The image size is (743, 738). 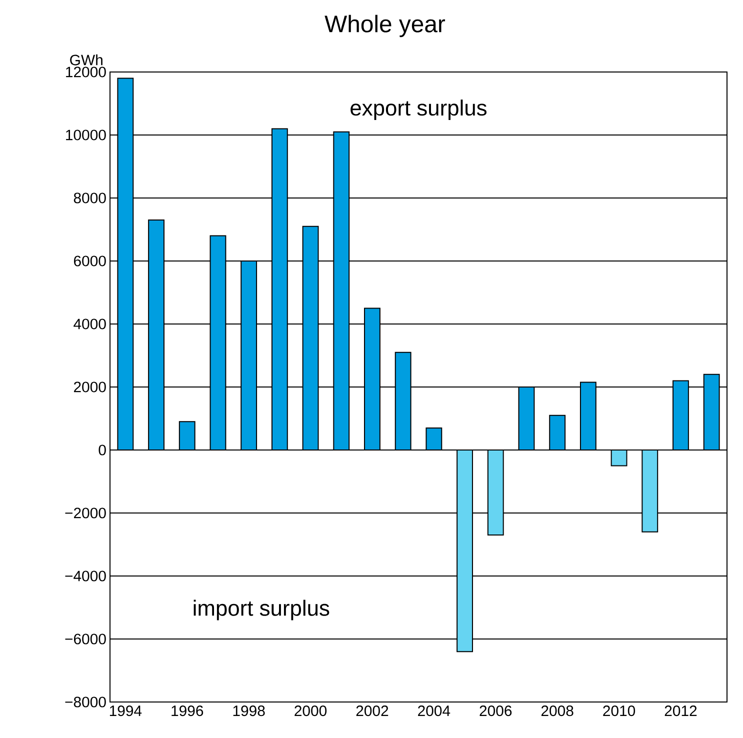 What do you see at coordinates (90, 324) in the screenshot?
I see `y-tick-label: 4000` at bounding box center [90, 324].